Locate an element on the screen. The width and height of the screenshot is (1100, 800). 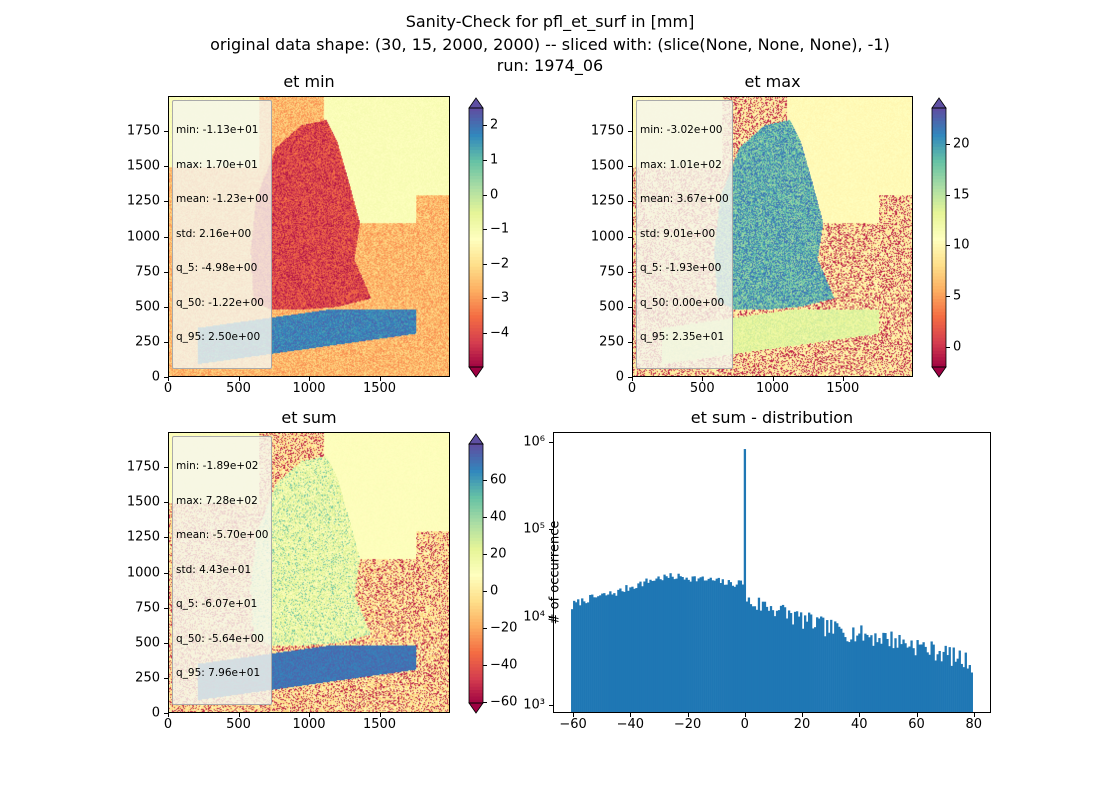
x-tick-label: 1000 is located at coordinates (772, 388).